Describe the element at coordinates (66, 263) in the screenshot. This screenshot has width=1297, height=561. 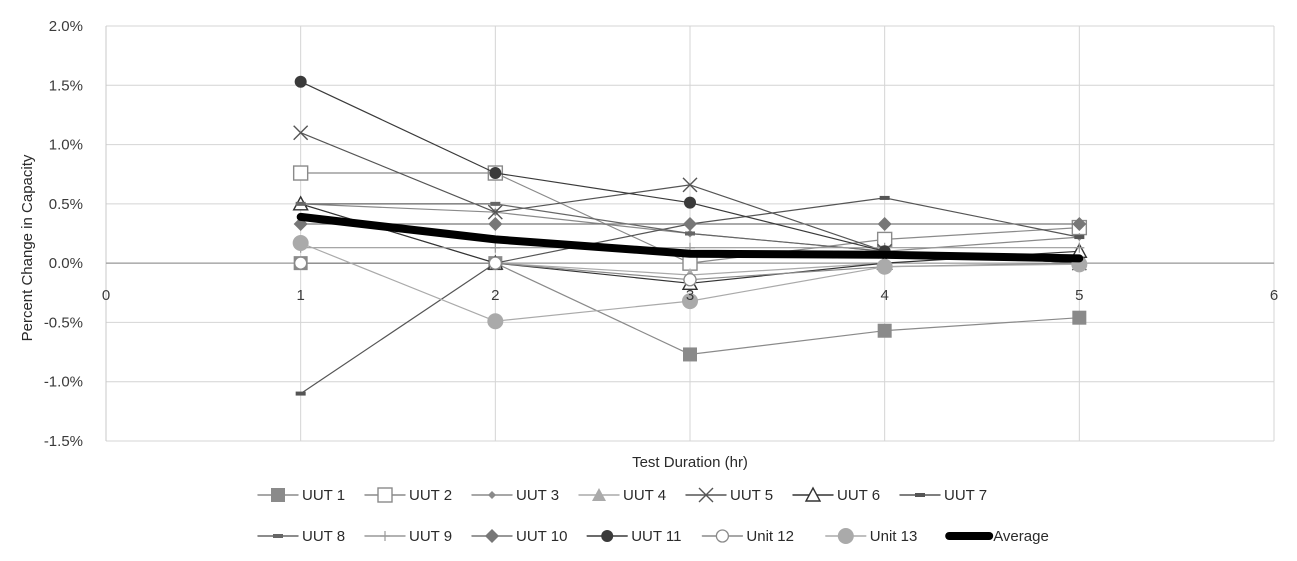
I see `y-tick-label: 0.0%` at that location.